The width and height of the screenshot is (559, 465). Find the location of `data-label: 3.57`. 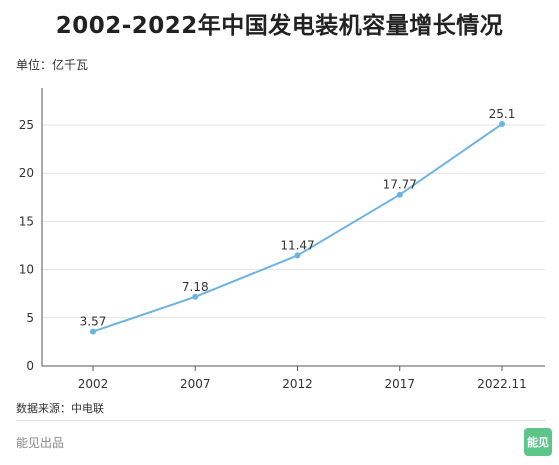

data-label: 3.57 is located at coordinates (93, 322).